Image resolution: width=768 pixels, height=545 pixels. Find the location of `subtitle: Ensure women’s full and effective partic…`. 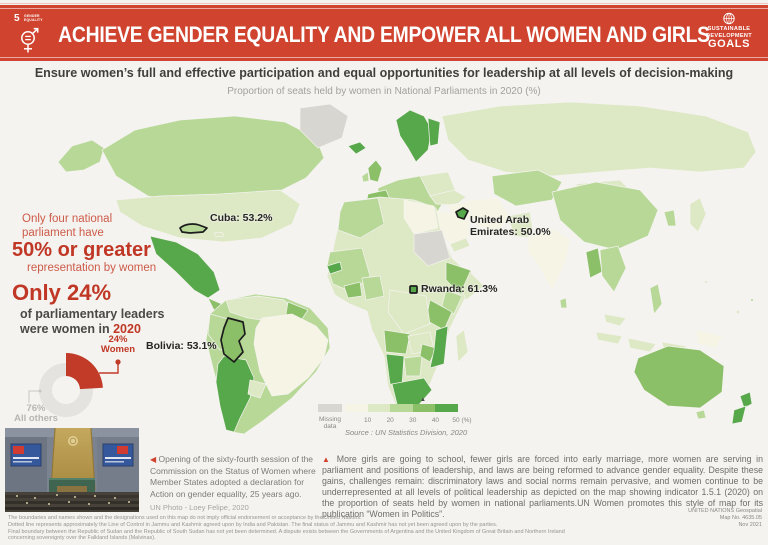

subtitle: Ensure women’s full and effective partic… is located at coordinates (384, 73).